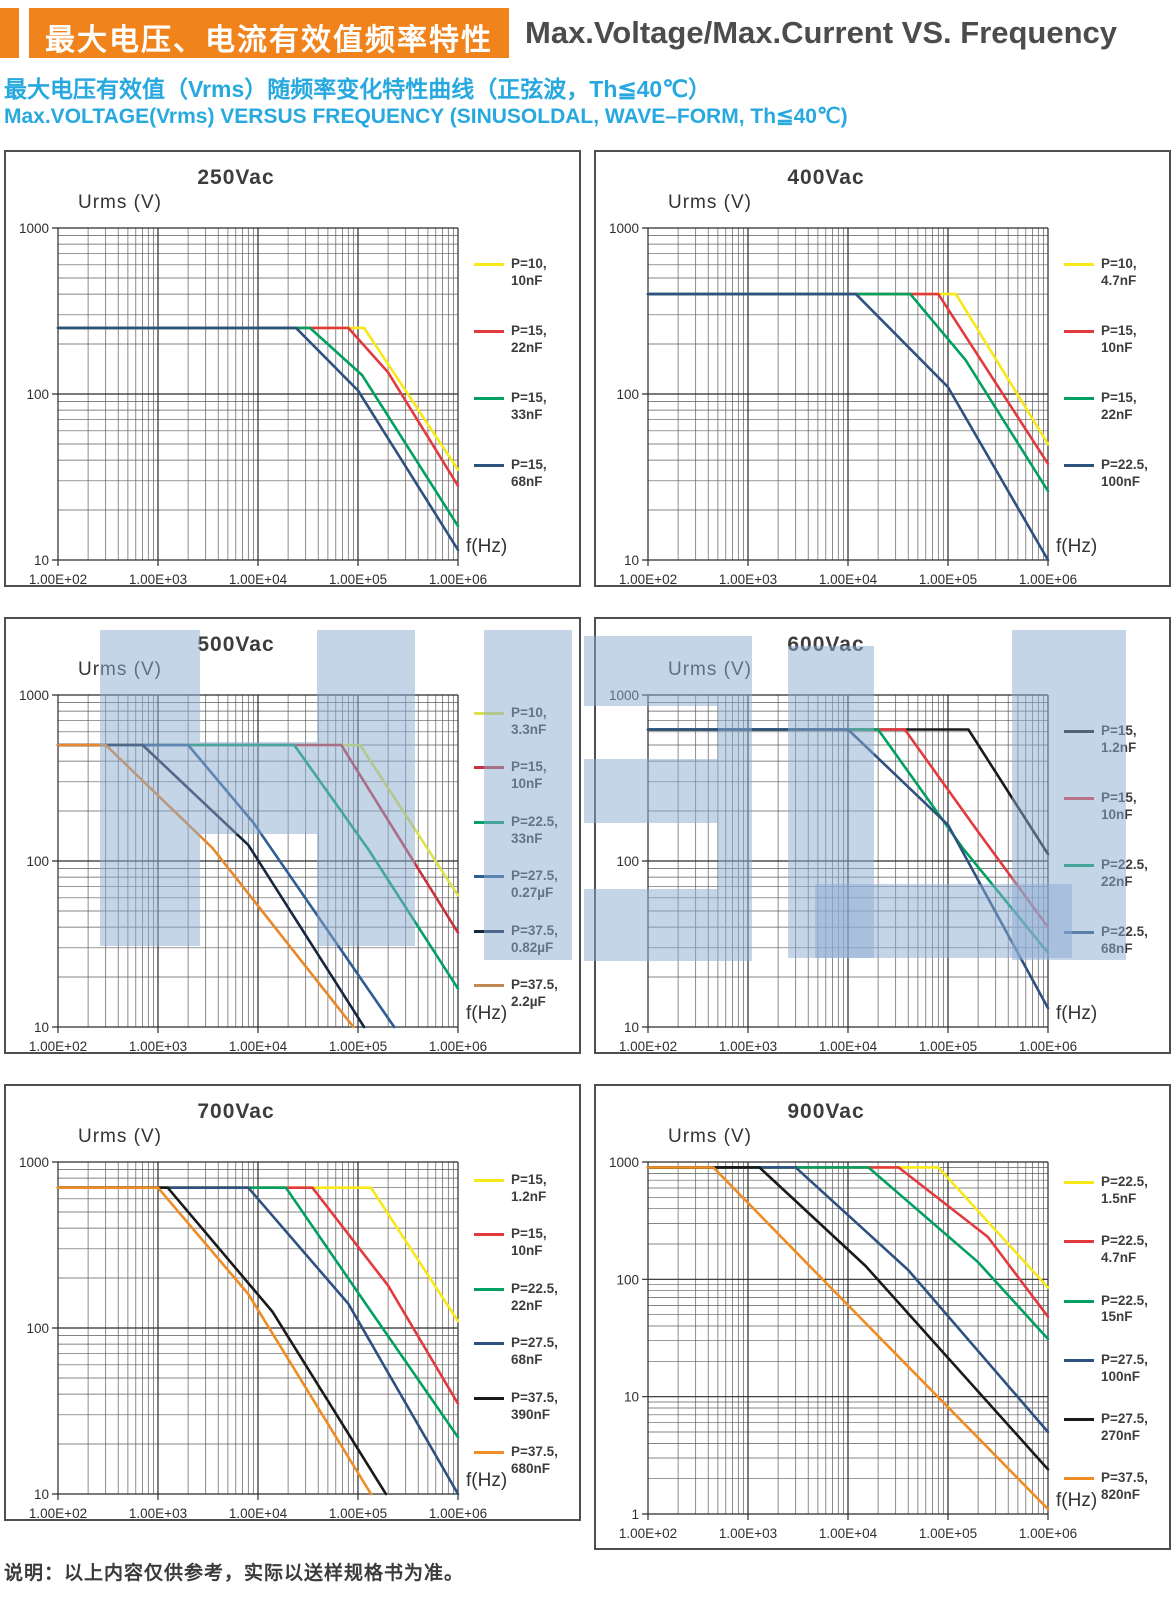 The image size is (1173, 1600). What do you see at coordinates (1124, 1486) in the screenshot?
I see `legend-label: P=37.5, 820nF` at bounding box center [1124, 1486].